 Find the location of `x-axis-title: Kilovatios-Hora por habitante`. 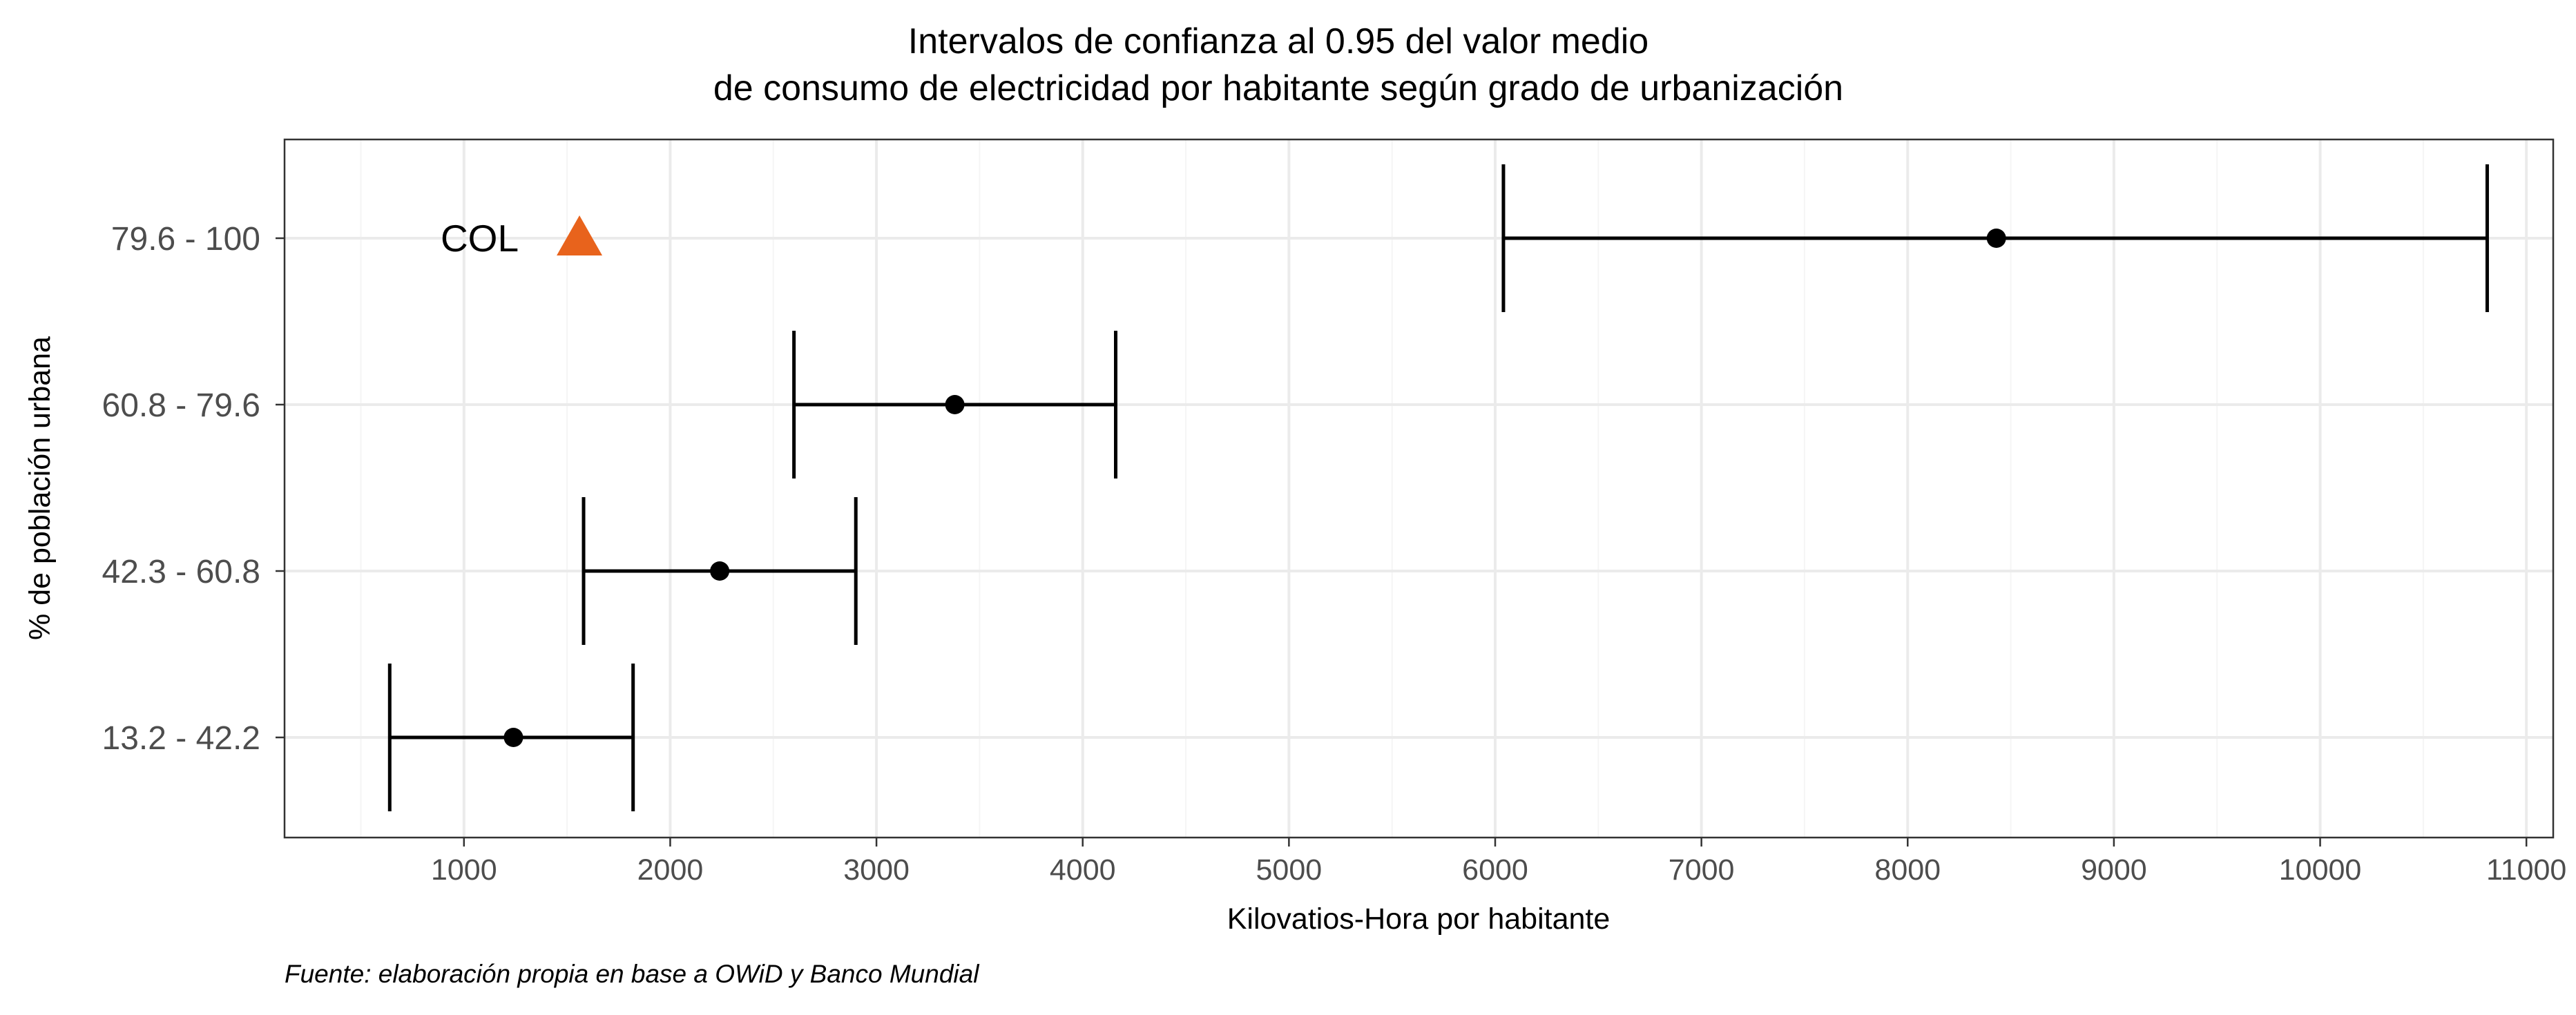

x-axis-title: Kilovatios-Hora por habitante is located at coordinates (1419, 919).